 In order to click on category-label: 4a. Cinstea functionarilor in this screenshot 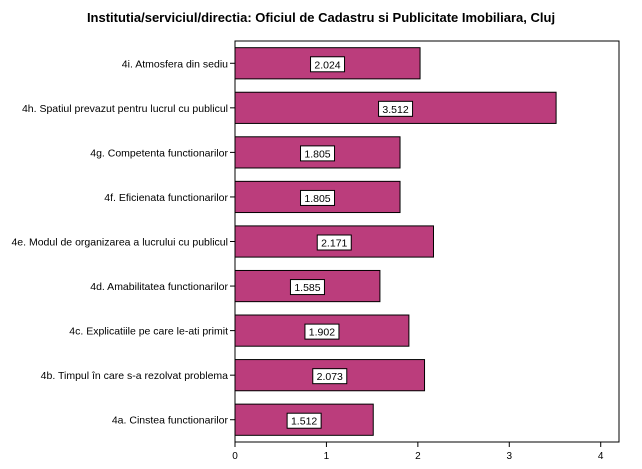, I will do `click(170, 421)`.